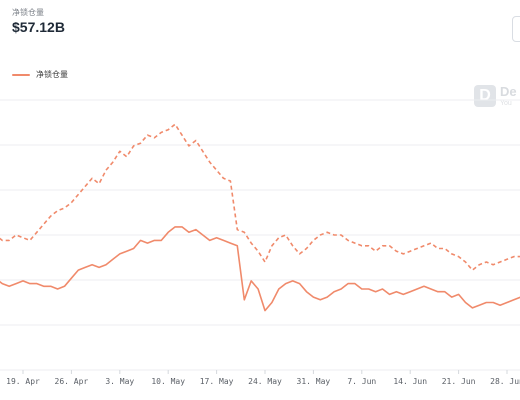  I want to click on metric-label: 净锁仓量, so click(28, 12).